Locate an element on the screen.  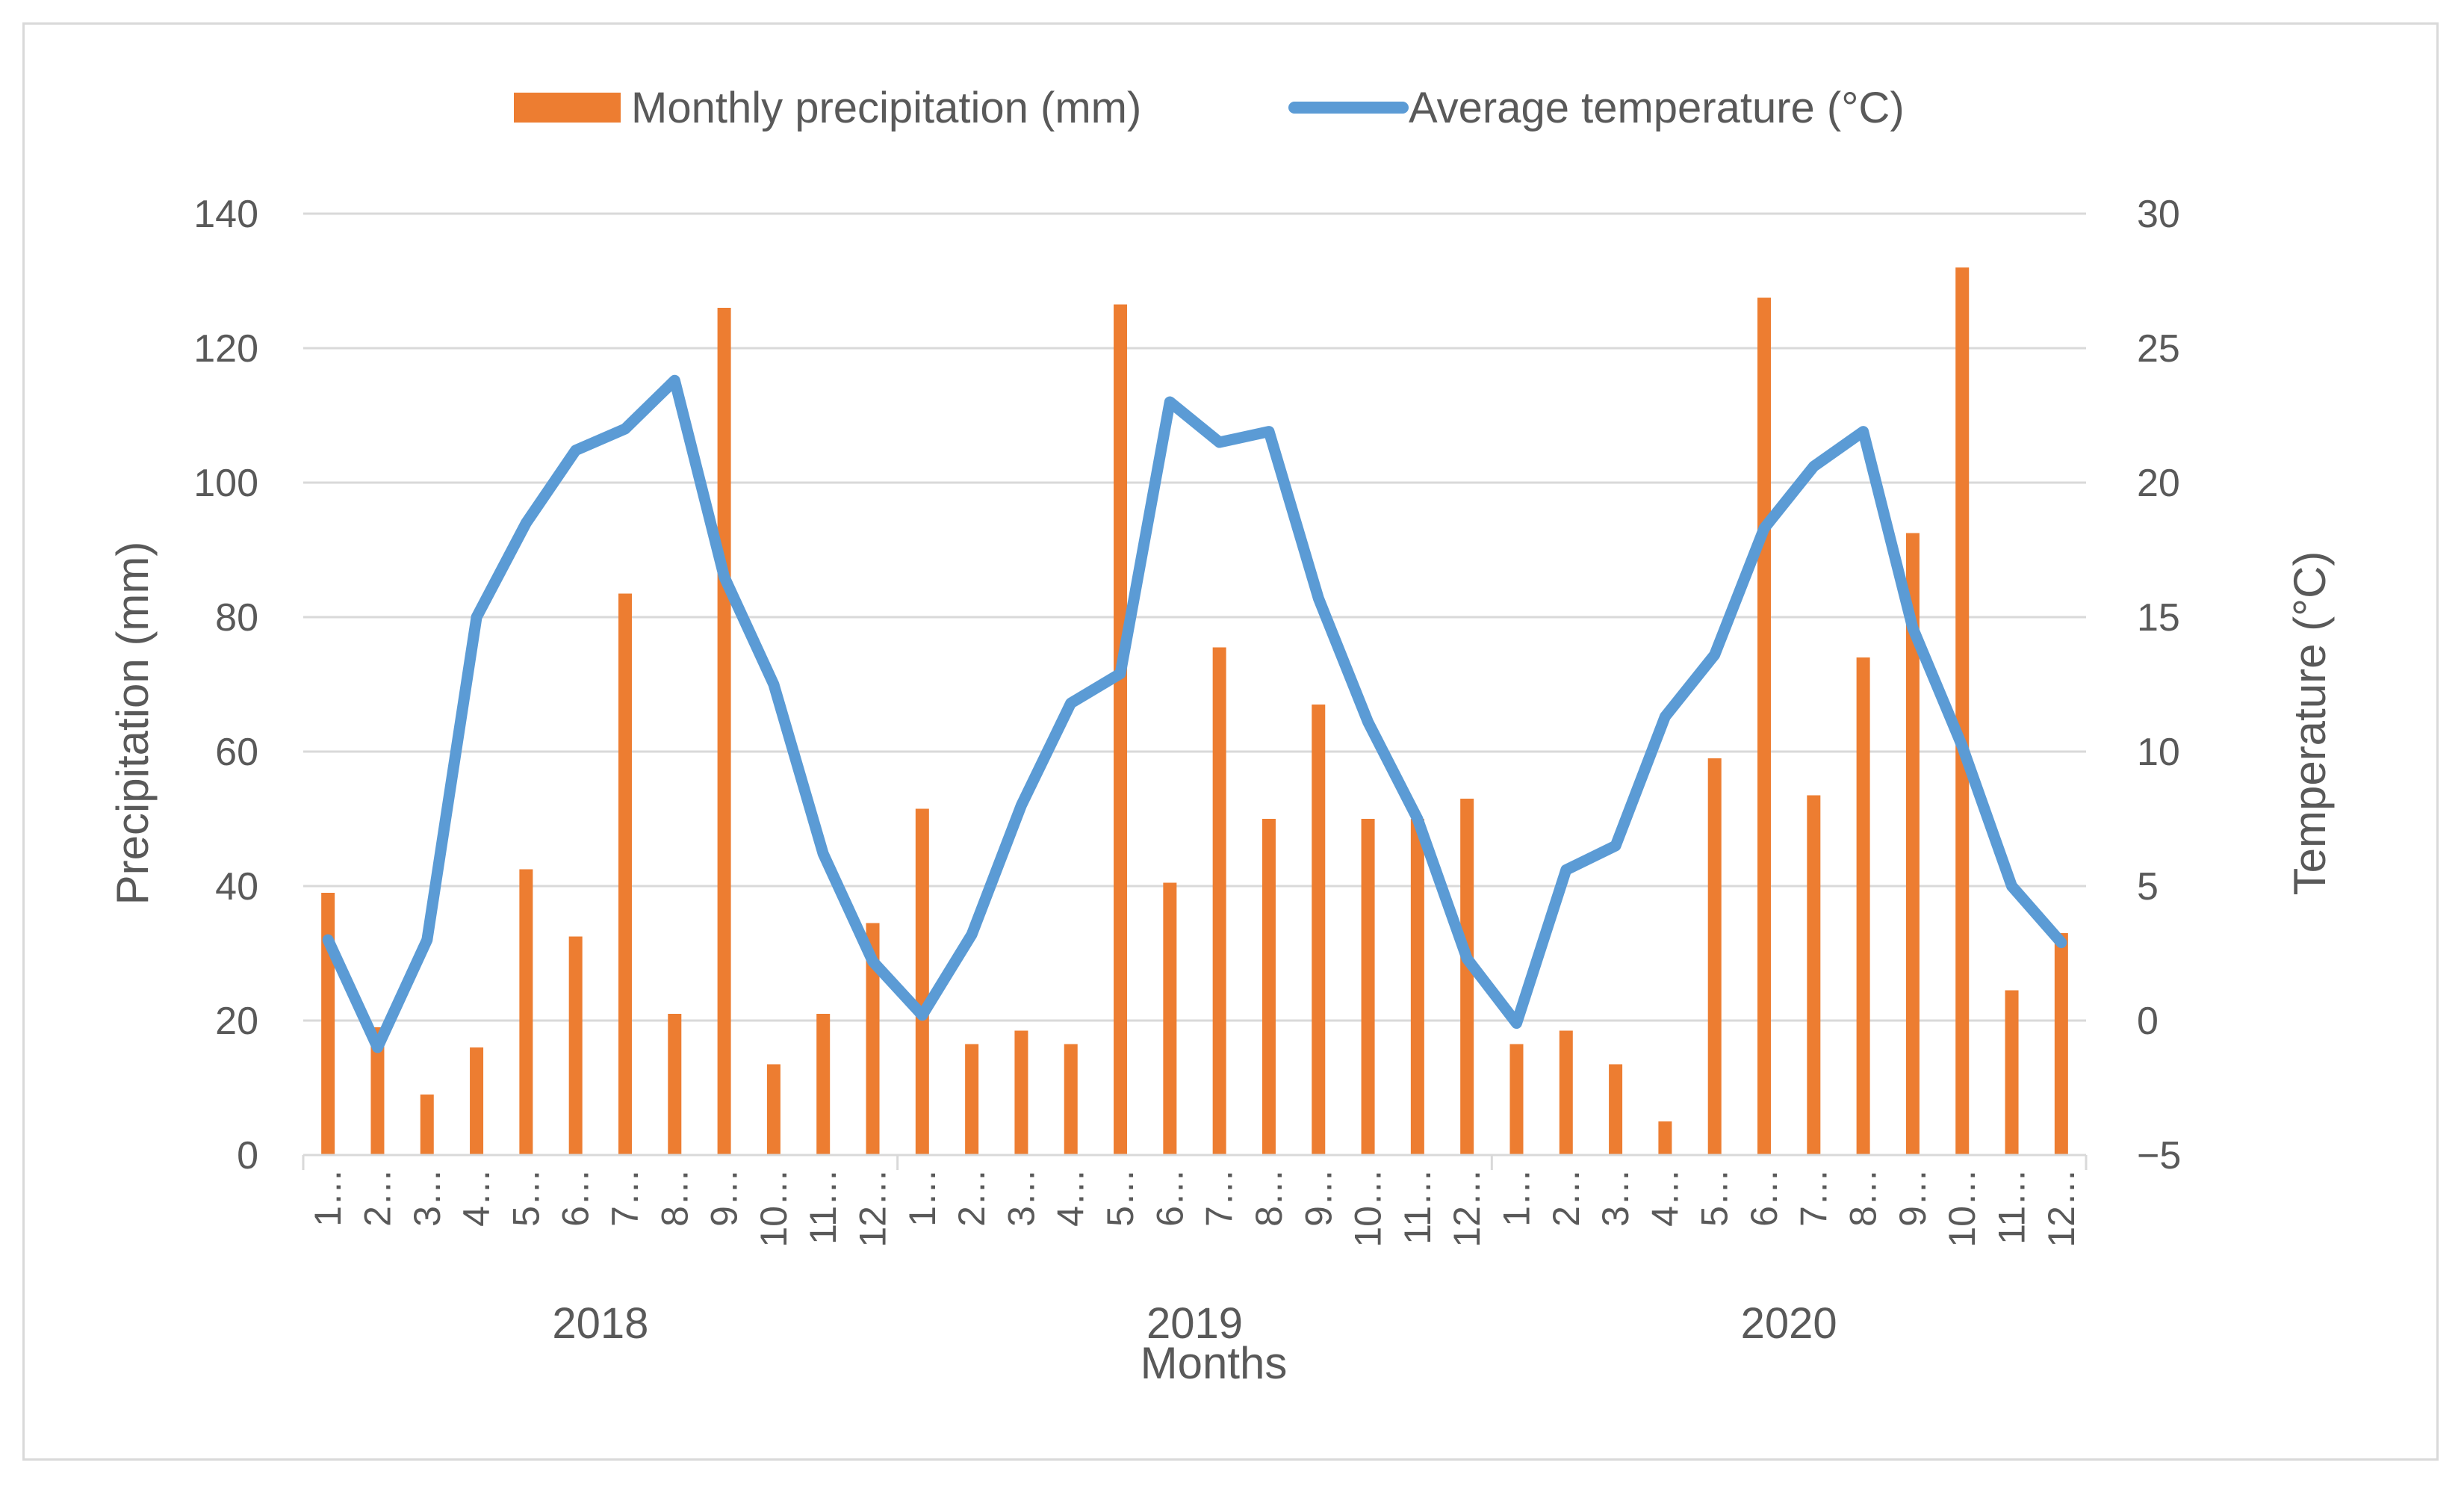
y2-tick-label: 25 is located at coordinates (2158, 349).